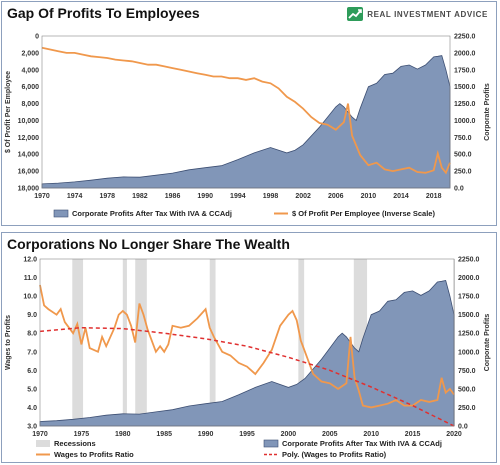 The height and width of the screenshot is (465, 500). Describe the element at coordinates (30, 87) in the screenshot. I see `y-left-tick-label: 6,000` at that location.